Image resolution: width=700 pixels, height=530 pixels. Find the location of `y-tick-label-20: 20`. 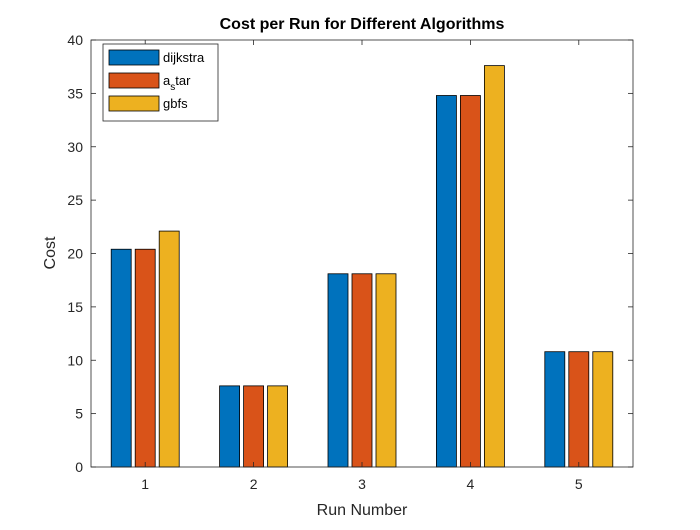

y-tick-label-20: 20 is located at coordinates (75, 254).